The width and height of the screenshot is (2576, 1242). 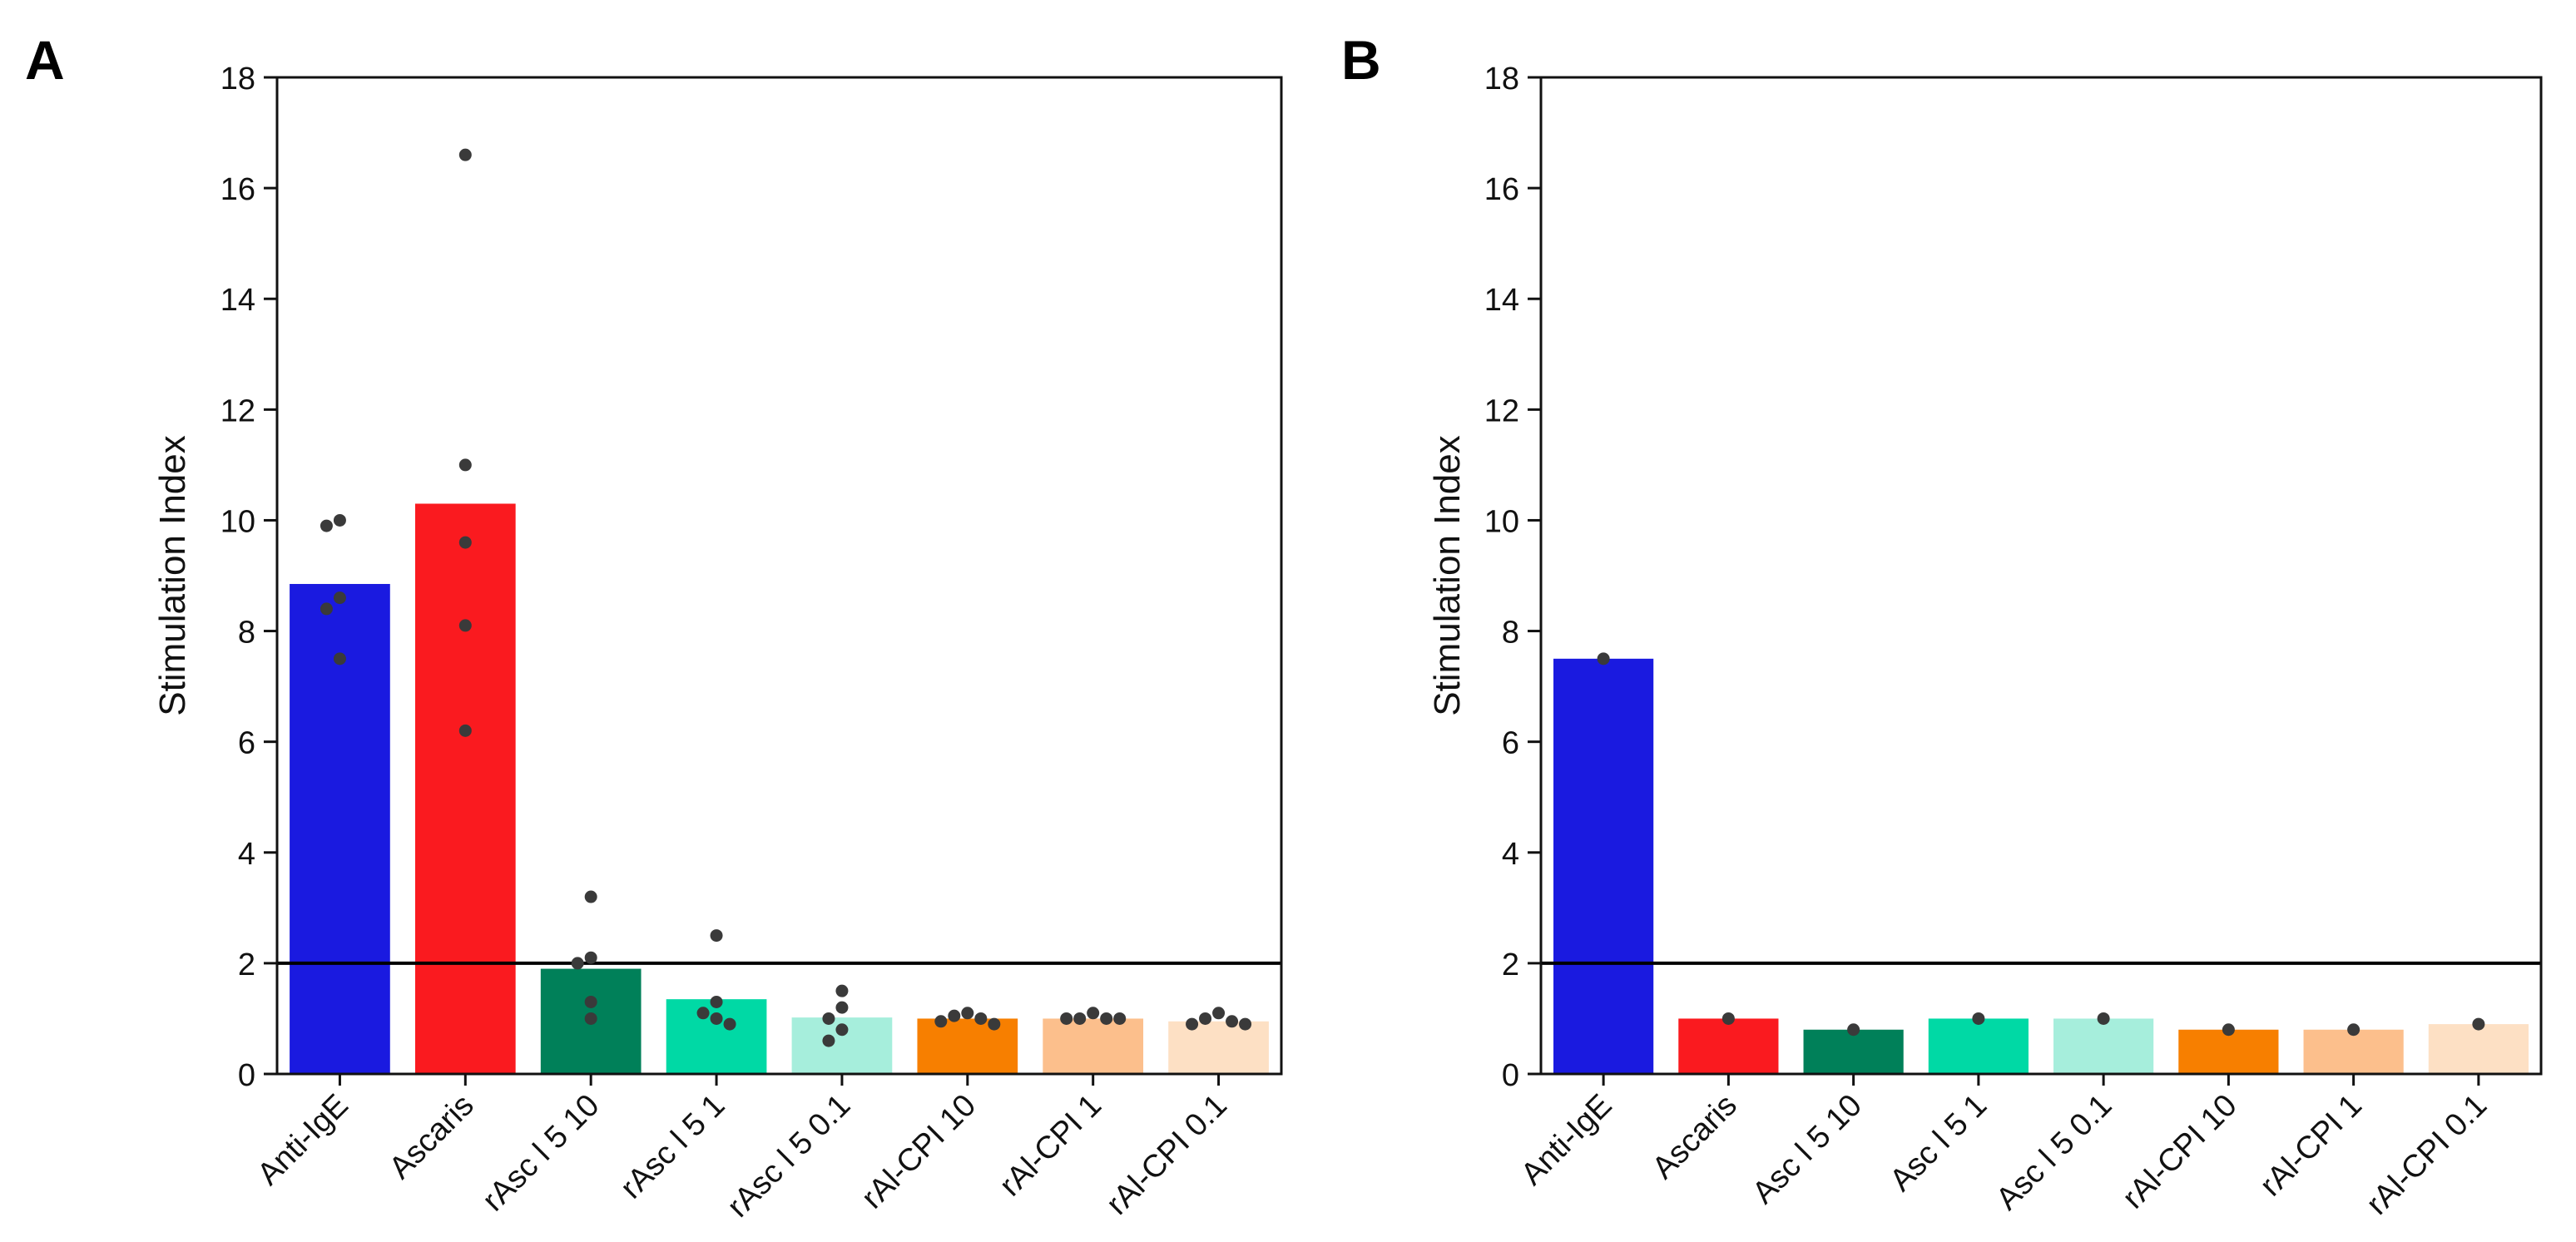 What do you see at coordinates (247, 634) in the screenshot?
I see `y-tick-label-a-8: 8` at bounding box center [247, 634].